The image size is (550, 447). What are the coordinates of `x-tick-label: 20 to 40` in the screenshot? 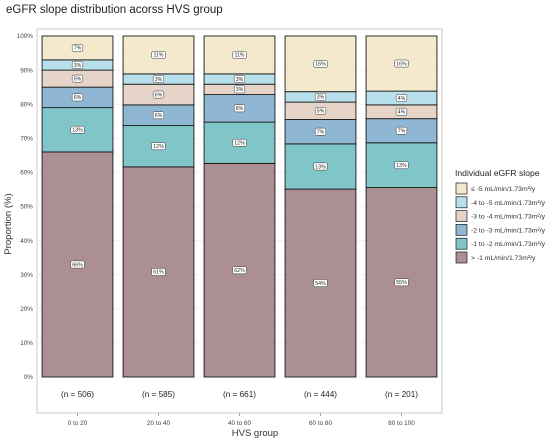 It's located at (159, 423).